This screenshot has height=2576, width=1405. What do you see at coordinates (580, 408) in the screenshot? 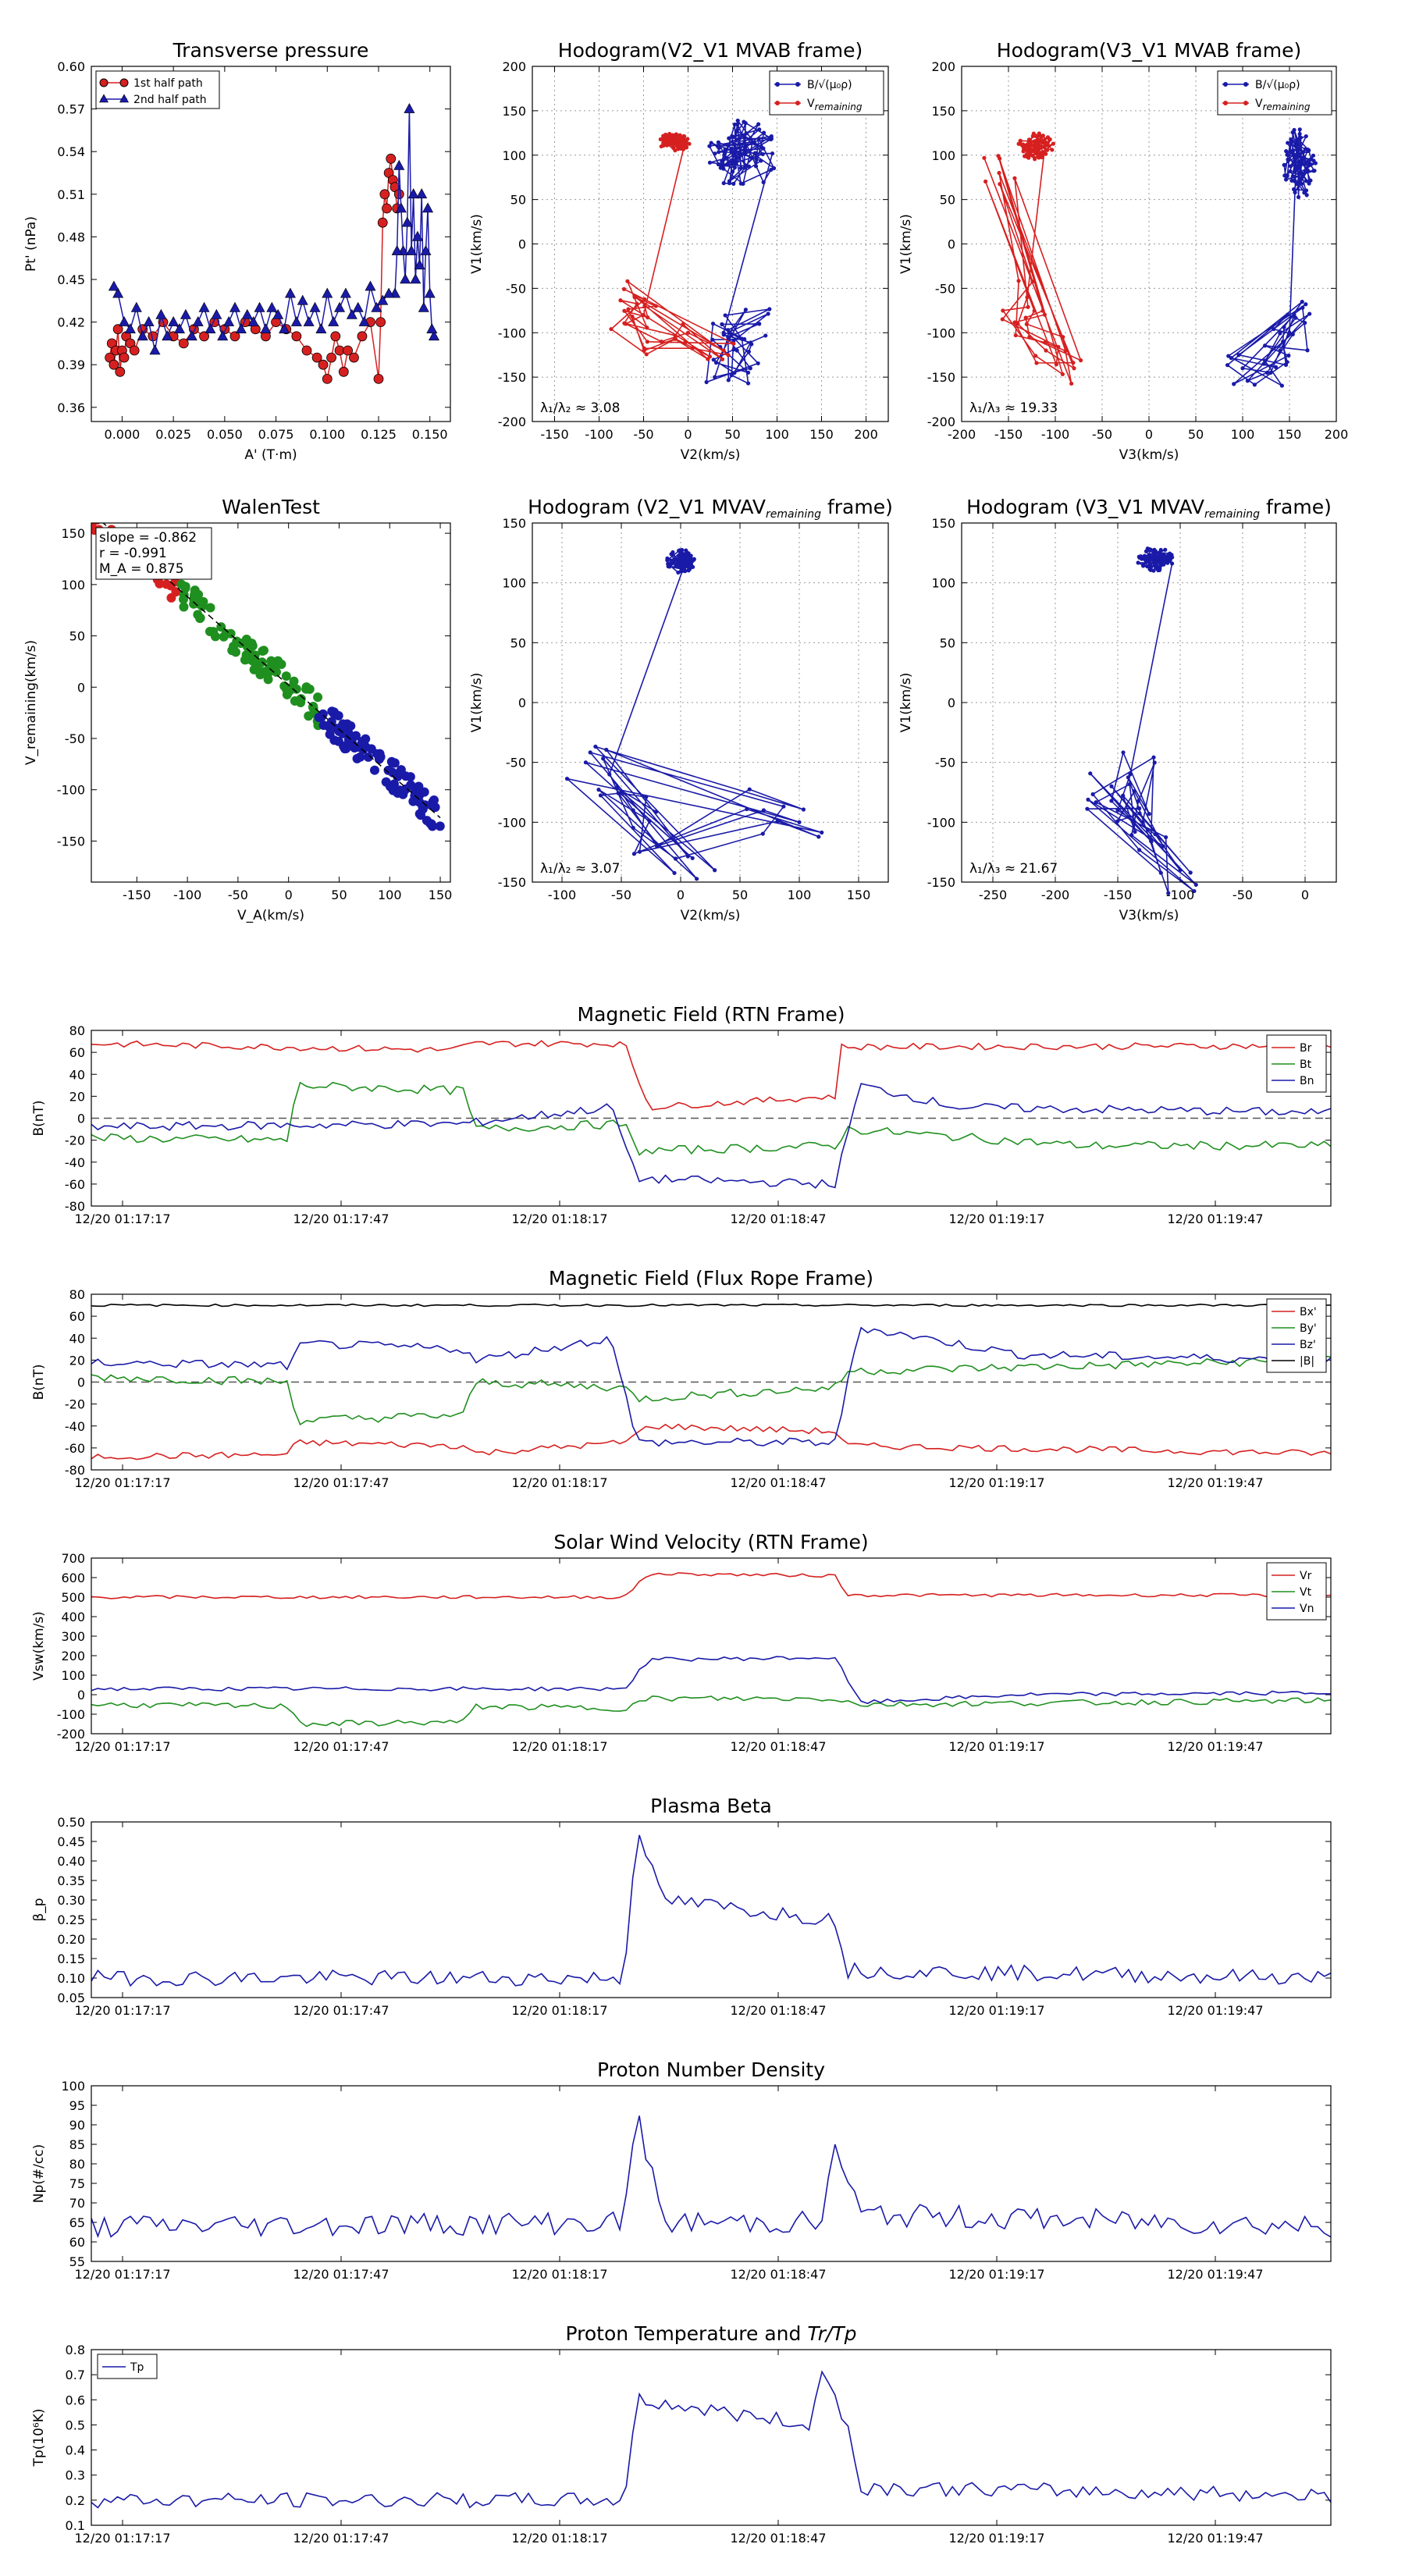
I see `eigenvalue-ratio: λ₁/λ₂ ≈ 3.08` at bounding box center [580, 408].